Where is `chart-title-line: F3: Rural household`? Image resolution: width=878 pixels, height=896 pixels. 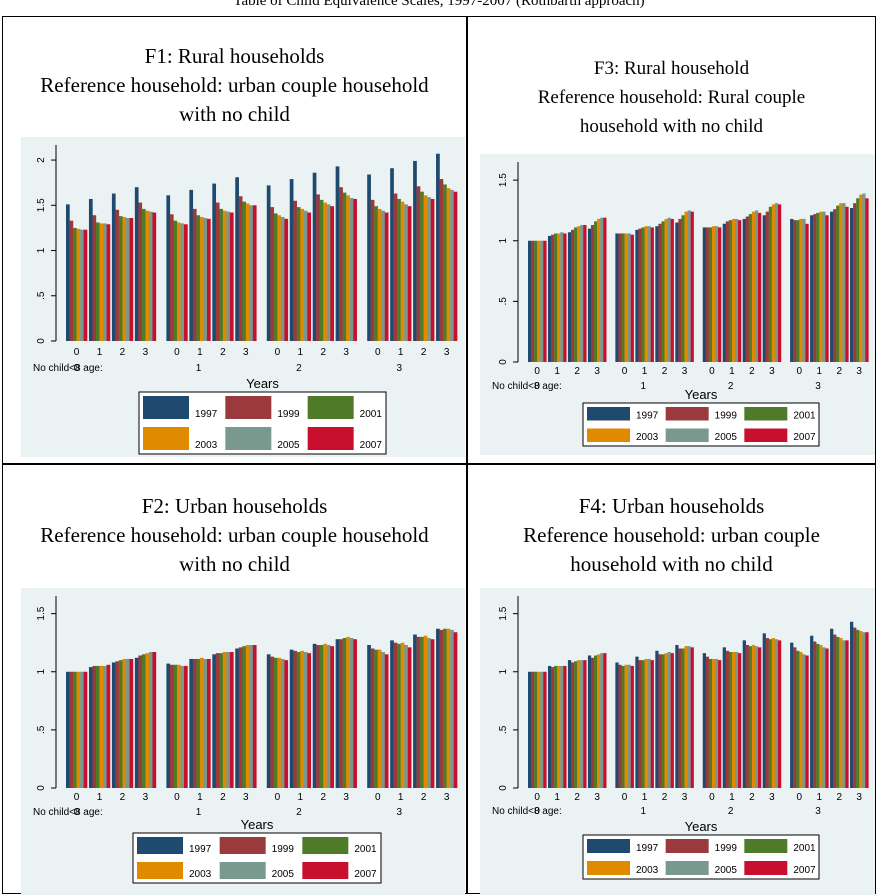 chart-title-line: F3: Rural household is located at coordinates (671, 68).